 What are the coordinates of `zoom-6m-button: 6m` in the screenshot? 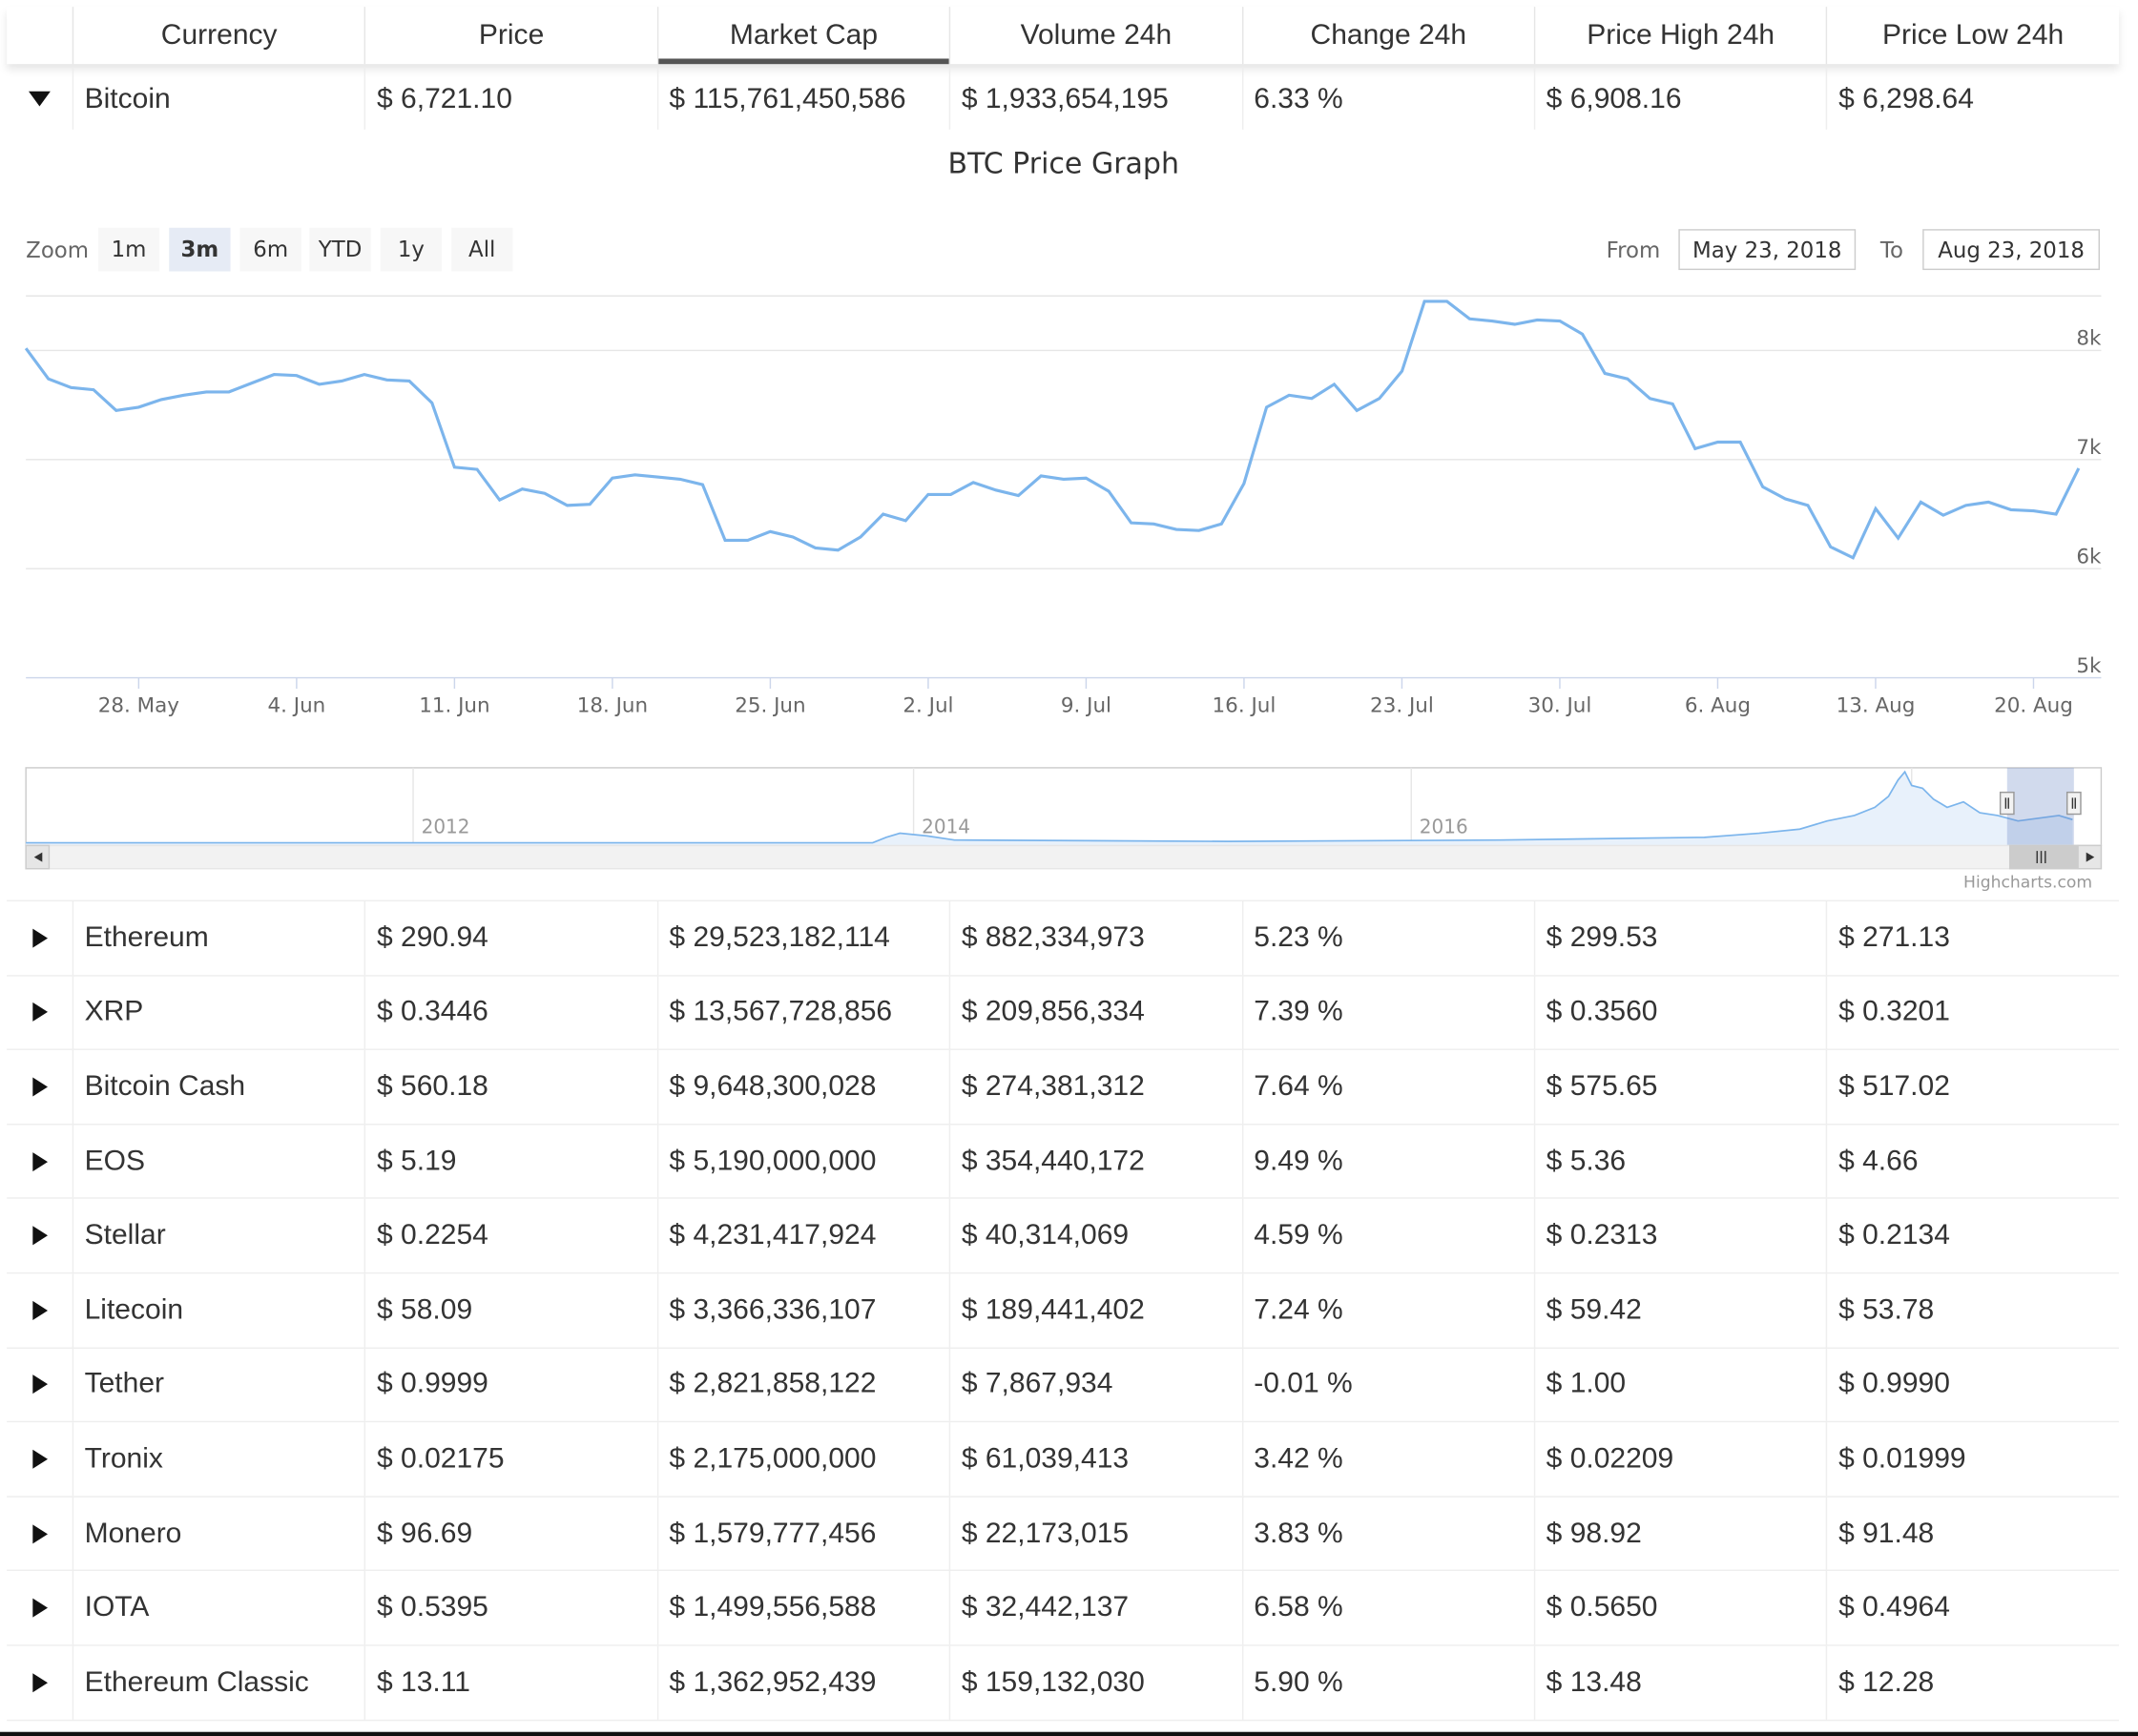 It's located at (271, 250).